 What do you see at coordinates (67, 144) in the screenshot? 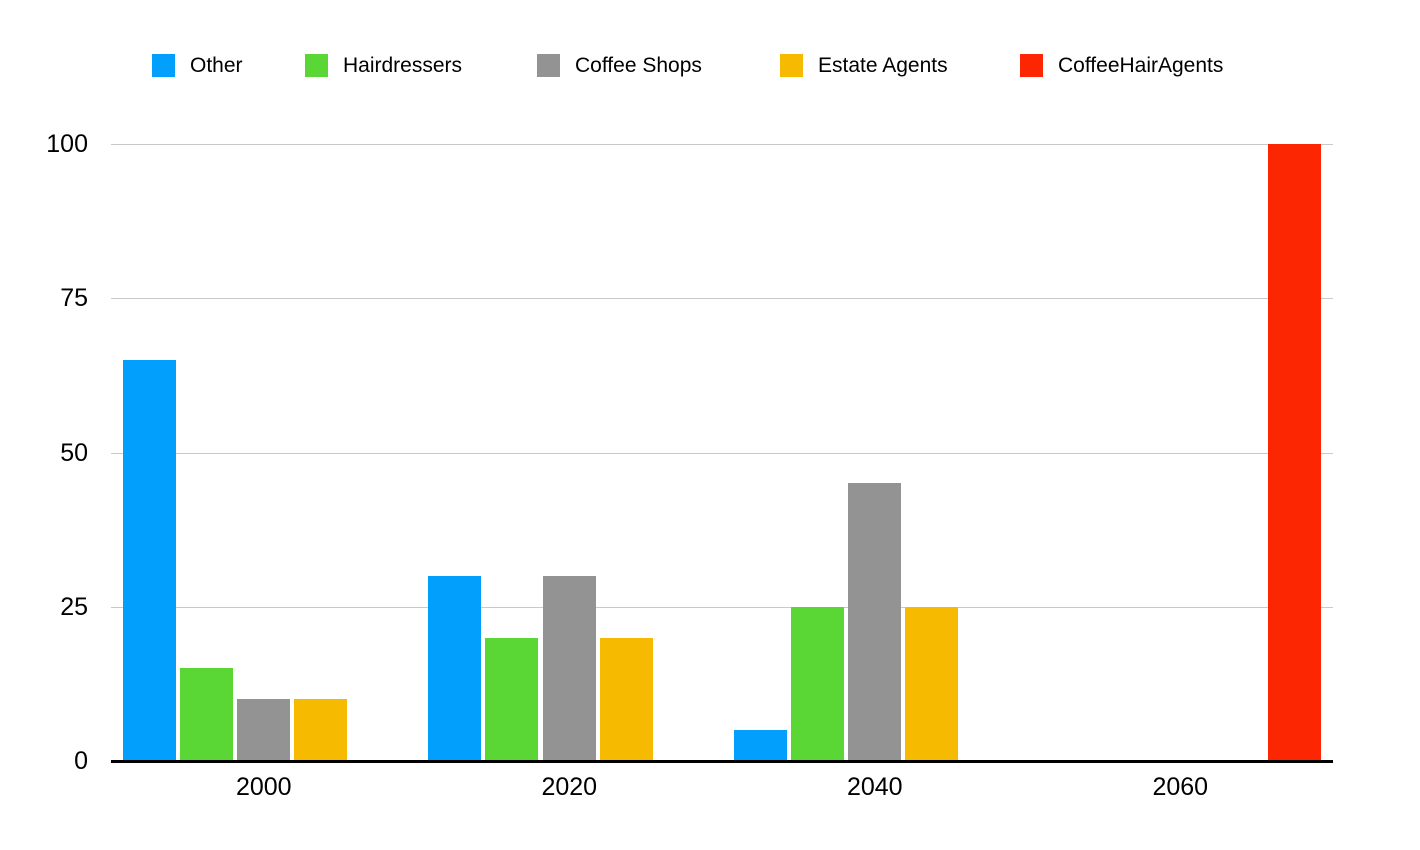
I see `y-tick-label-100: 100` at bounding box center [67, 144].